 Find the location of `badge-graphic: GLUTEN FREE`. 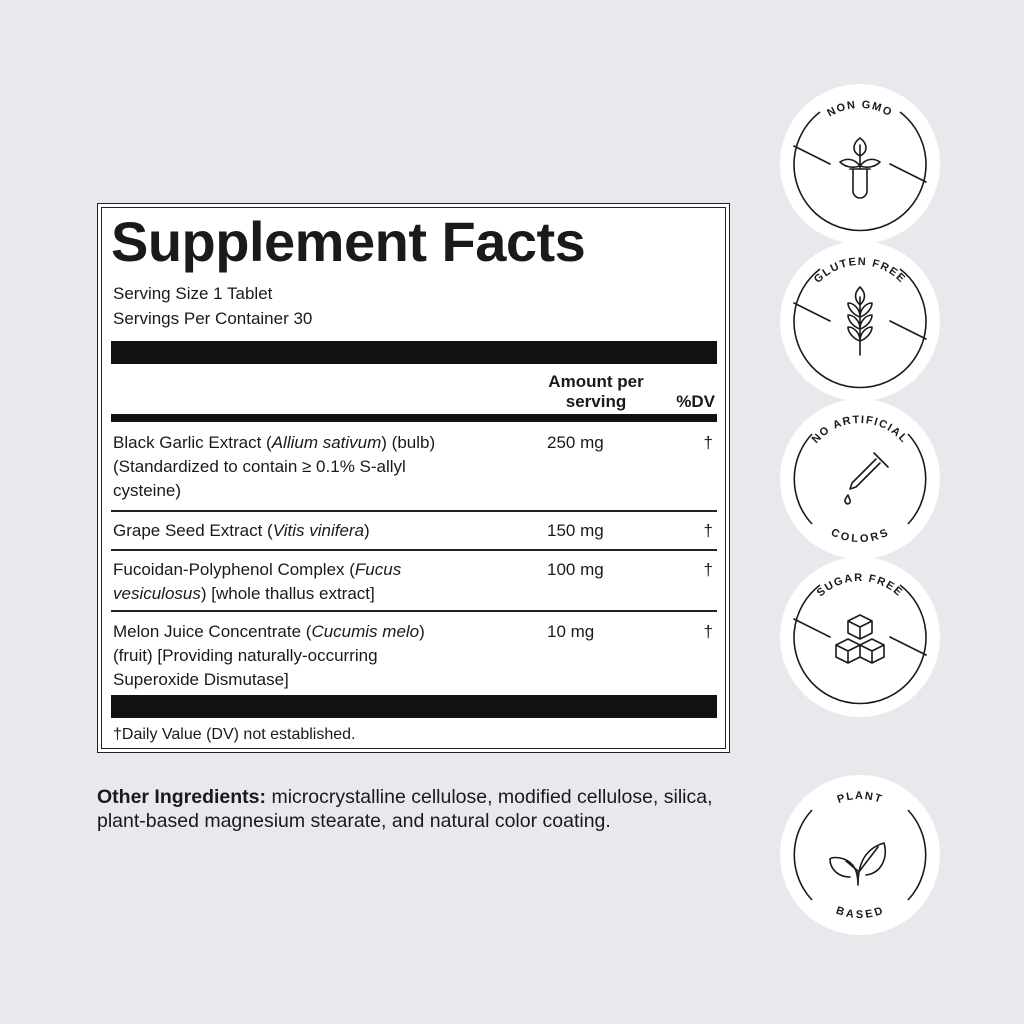

badge-graphic: GLUTEN FREE is located at coordinates (860, 321).